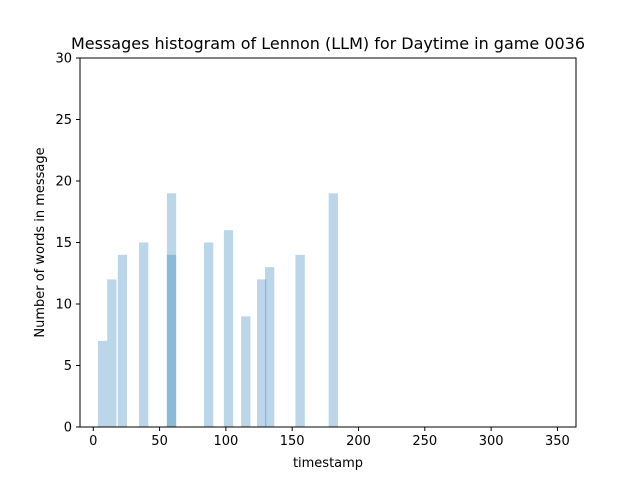  Describe the element at coordinates (159, 441) in the screenshot. I see `x-tick-label-1: 50` at that location.